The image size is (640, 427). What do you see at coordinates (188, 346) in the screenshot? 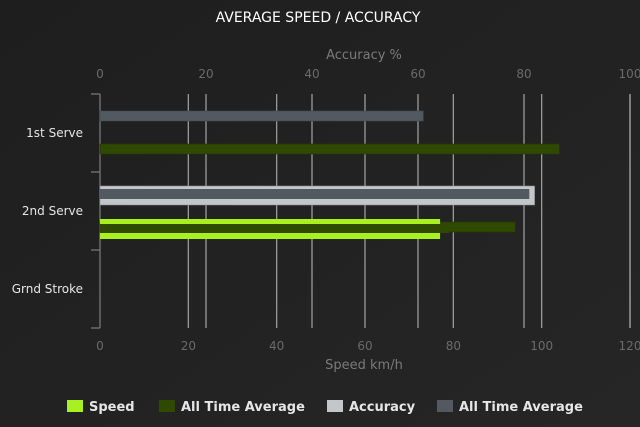
I see `speed-tick-label: 20` at bounding box center [188, 346].